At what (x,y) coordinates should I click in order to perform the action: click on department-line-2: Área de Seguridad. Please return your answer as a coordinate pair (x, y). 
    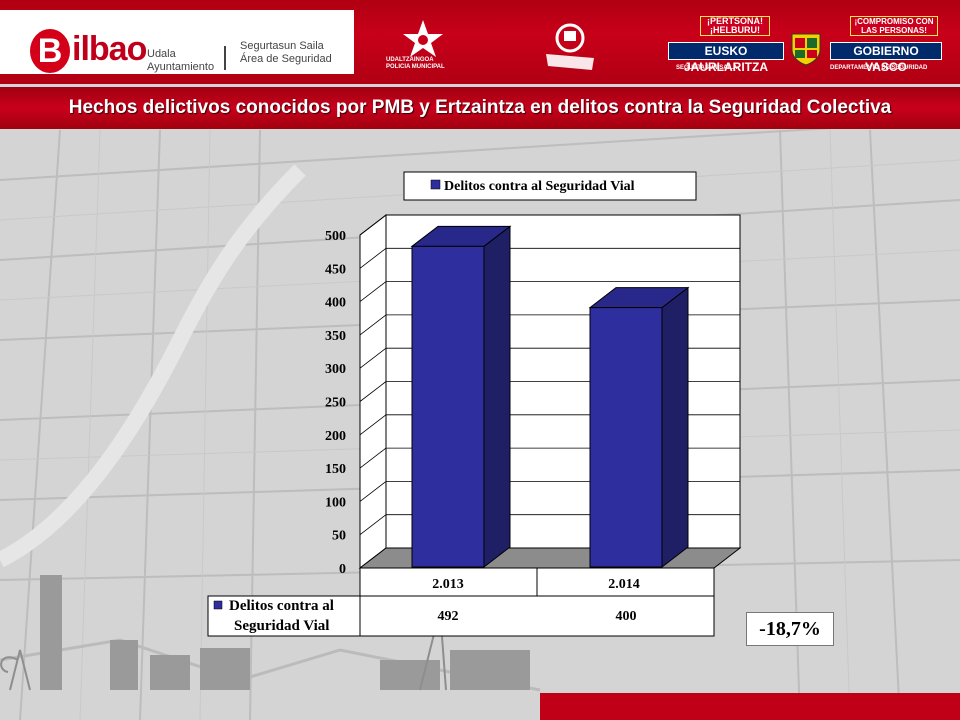
    Looking at the image, I should click on (286, 59).